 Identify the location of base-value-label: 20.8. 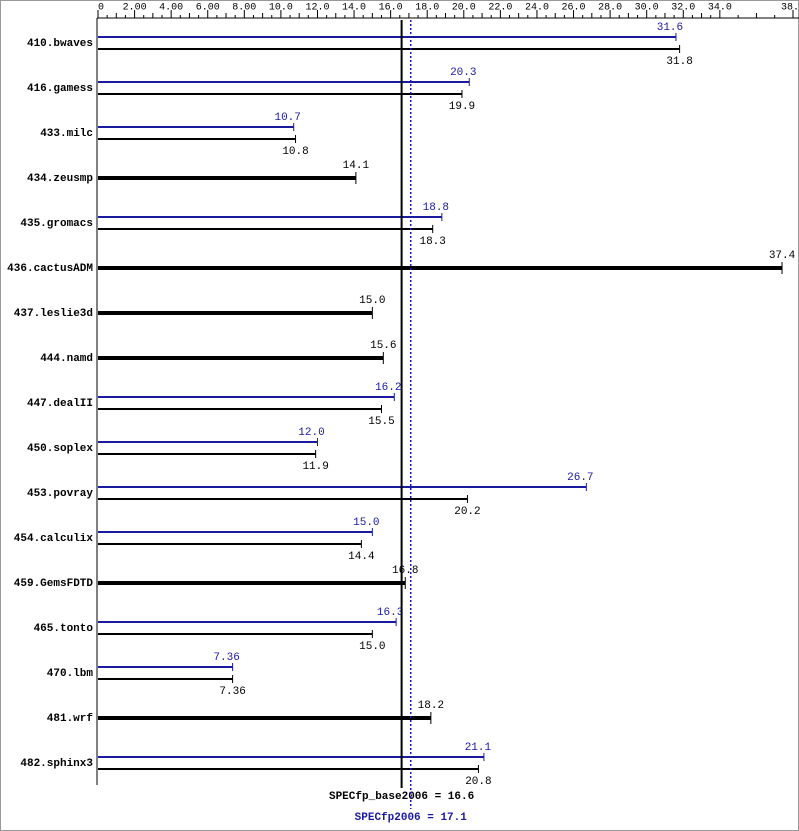
(478, 782).